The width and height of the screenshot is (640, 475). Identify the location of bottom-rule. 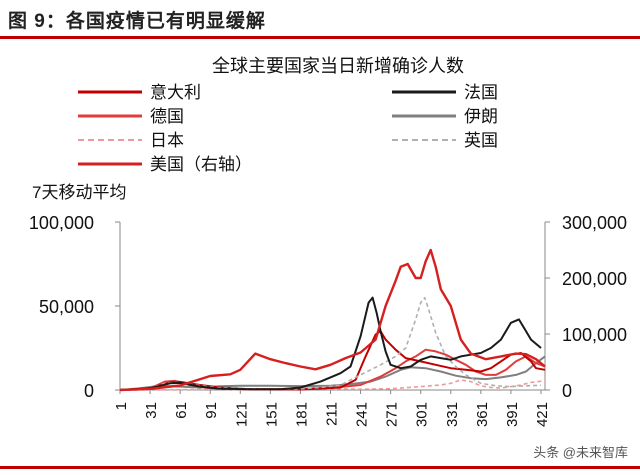
(320, 467).